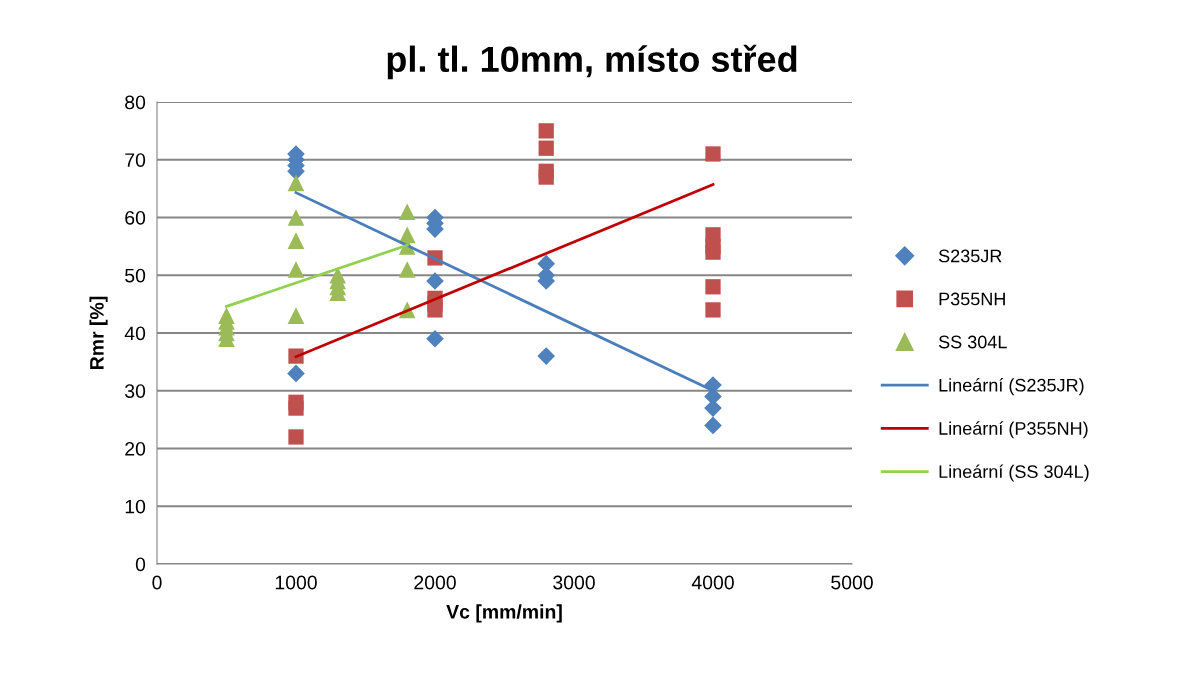  I want to click on y-tick-label: 60, so click(135, 217).